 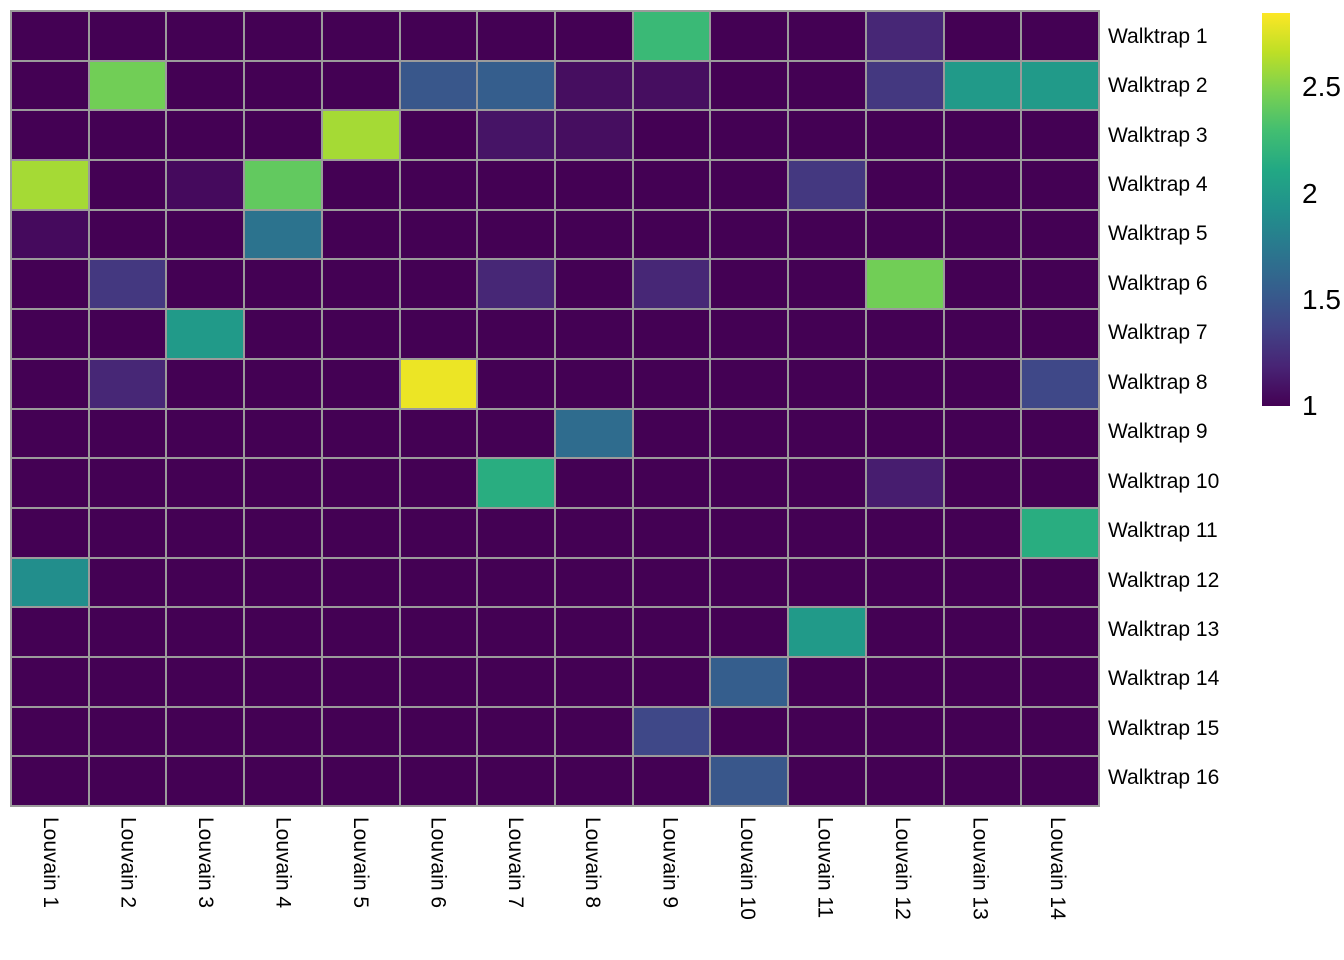 I want to click on col-label: Louvain 4, so click(x=283, y=863).